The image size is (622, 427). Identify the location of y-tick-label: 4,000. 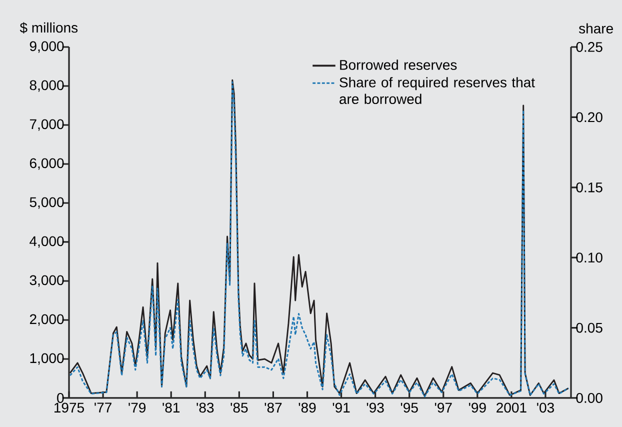
(47, 242).